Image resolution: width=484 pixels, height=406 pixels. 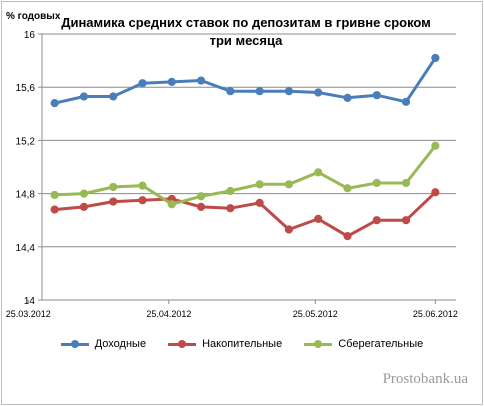 What do you see at coordinates (74, 344) in the screenshot?
I see `legend-swatch-dokhodnye` at bounding box center [74, 344].